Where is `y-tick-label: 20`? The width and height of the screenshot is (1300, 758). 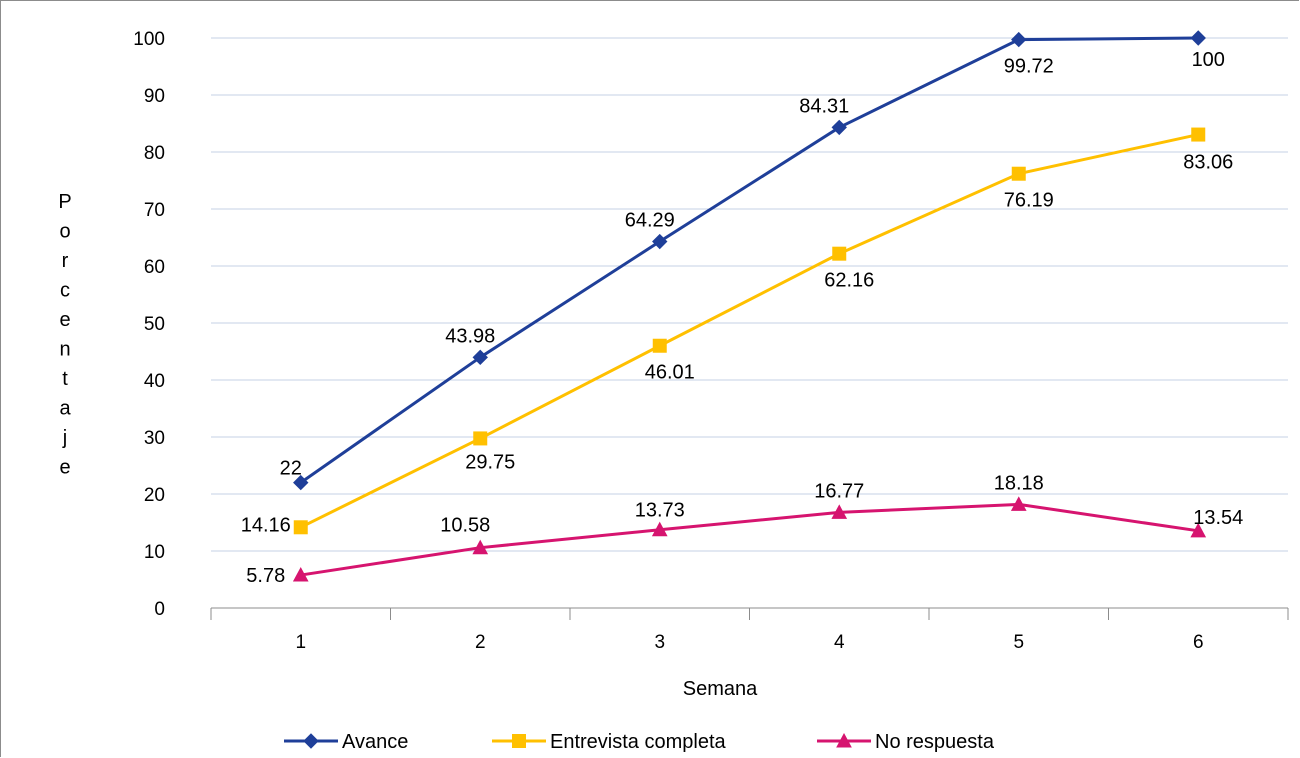 y-tick-label: 20 is located at coordinates (154, 495).